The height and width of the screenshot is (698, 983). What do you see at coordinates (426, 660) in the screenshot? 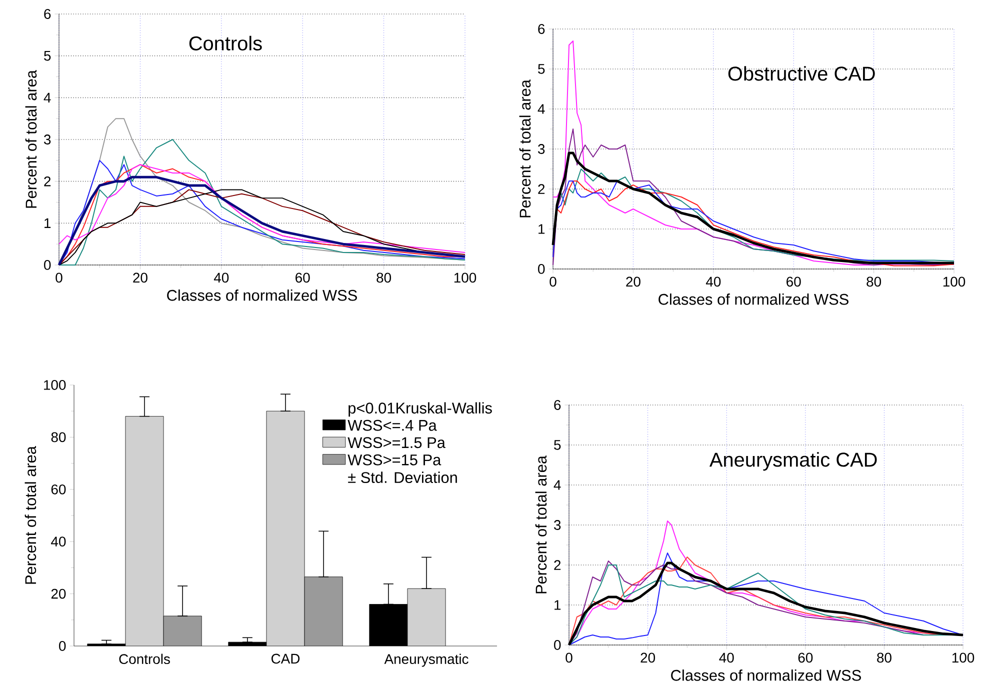
I see `x-tick-label: Aneurysmatic` at bounding box center [426, 660].